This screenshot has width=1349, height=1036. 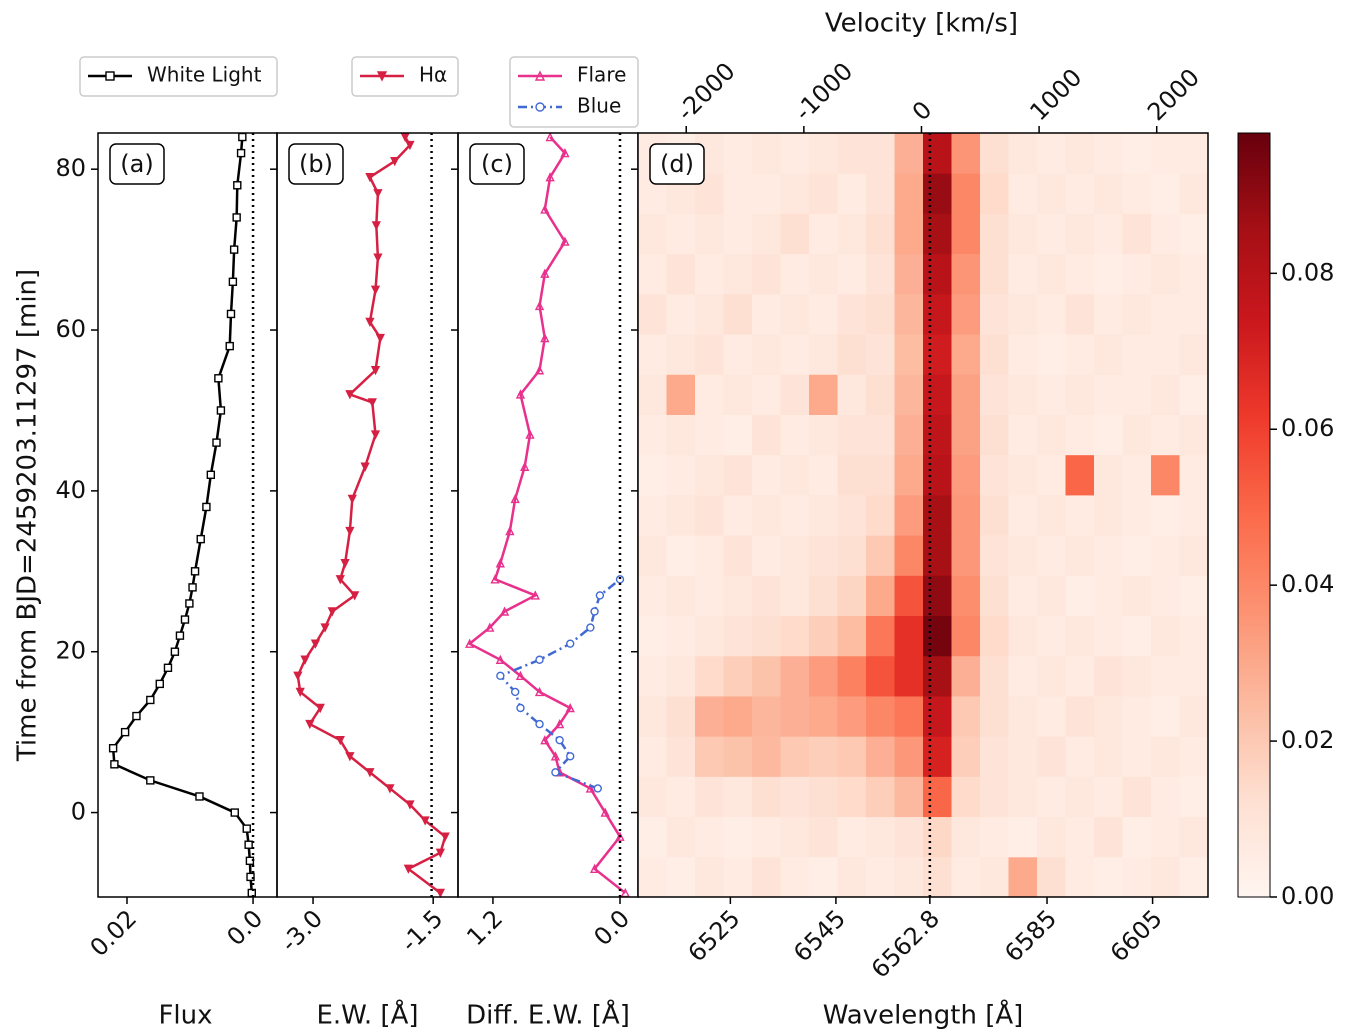 What do you see at coordinates (1307, 428) in the screenshot?
I see `colorbar-tick-label: 0.06` at bounding box center [1307, 428].